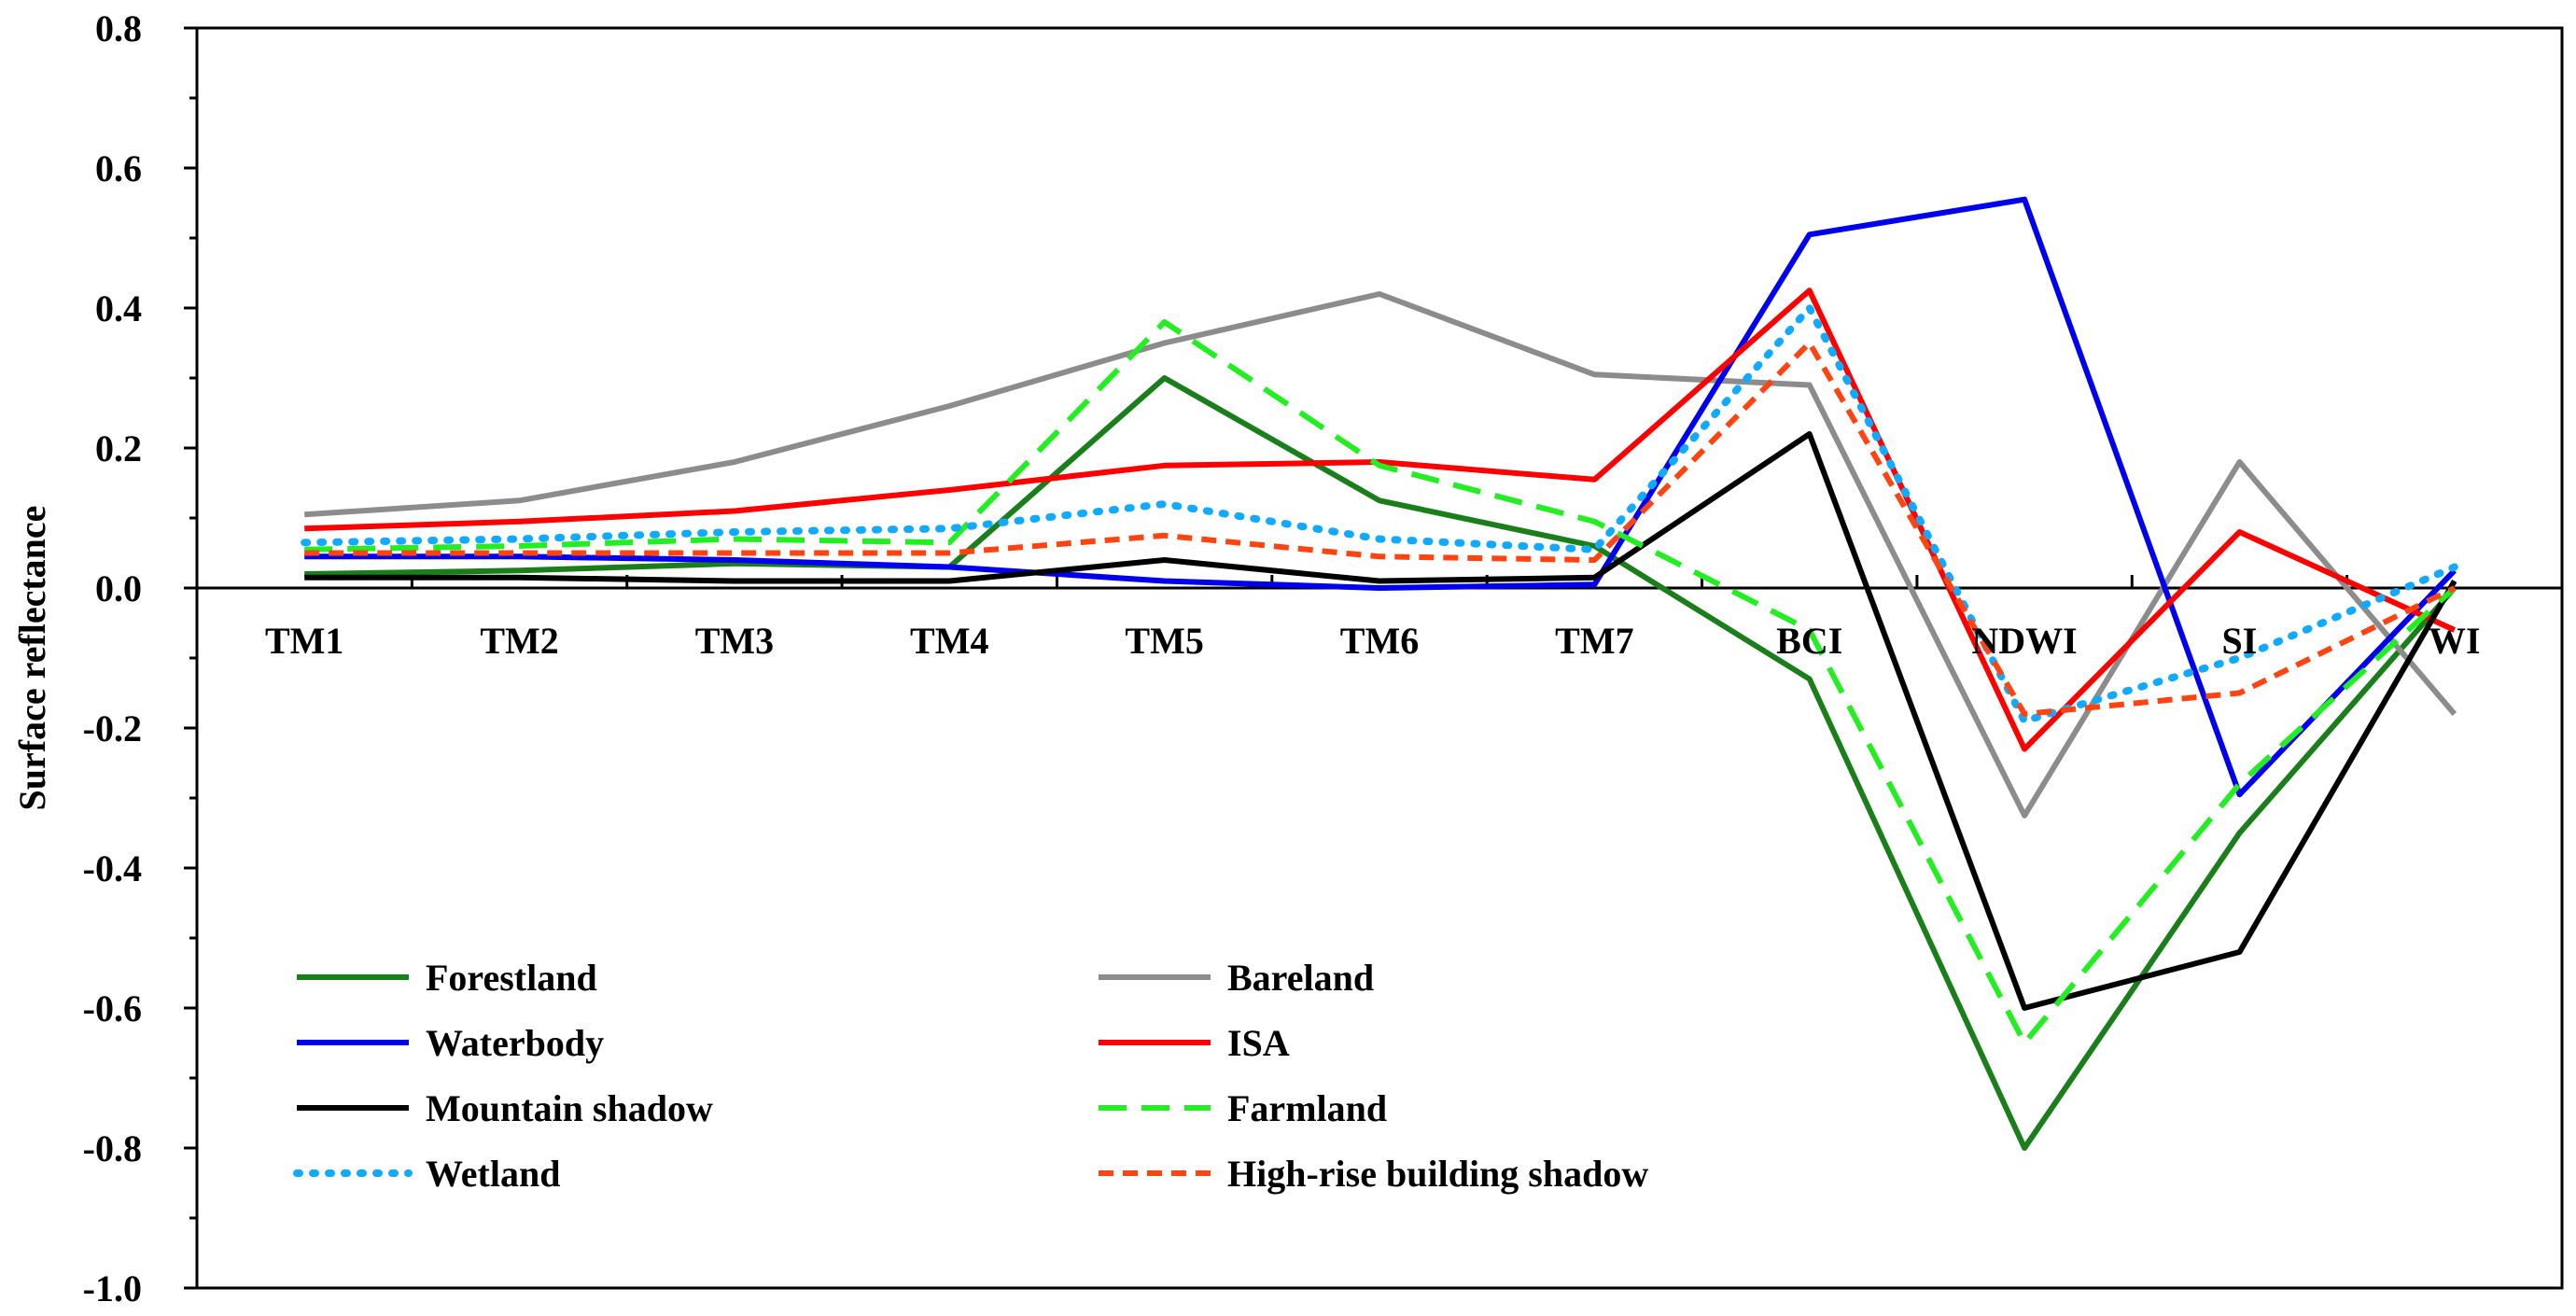 The image size is (2576, 1316). Describe the element at coordinates (1437, 1174) in the screenshot. I see `legend-label: High-rise building shadow` at that location.